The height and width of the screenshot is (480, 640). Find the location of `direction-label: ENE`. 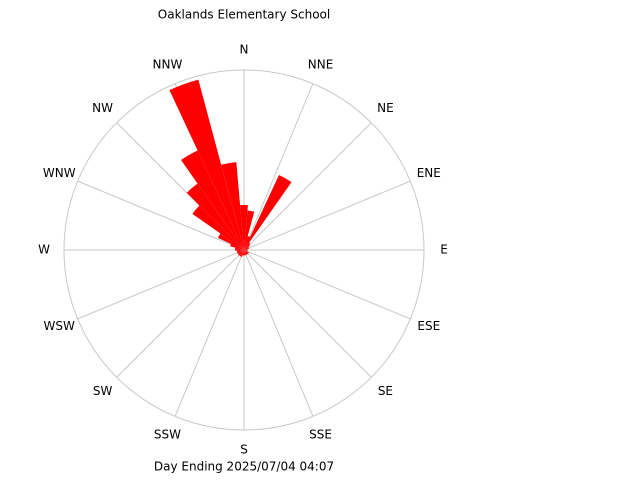

direction-label: ENE is located at coordinates (429, 173).